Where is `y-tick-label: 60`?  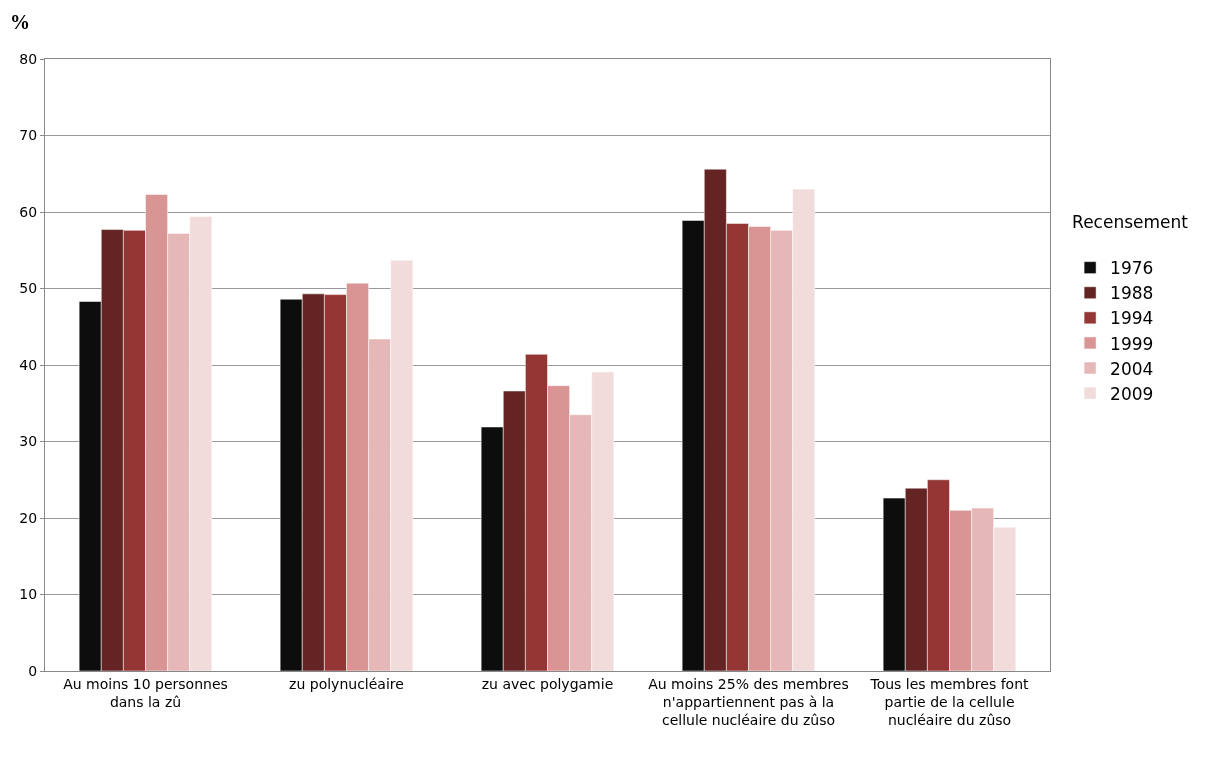 y-tick-label: 60 is located at coordinates (28, 211).